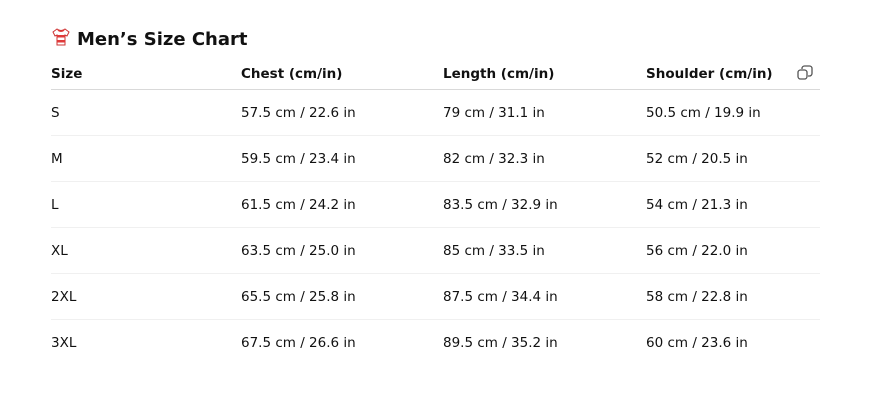 Image resolution: width=876 pixels, height=401 pixels. Describe the element at coordinates (61, 39) in the screenshot. I see `striped-shirt-icon` at that location.